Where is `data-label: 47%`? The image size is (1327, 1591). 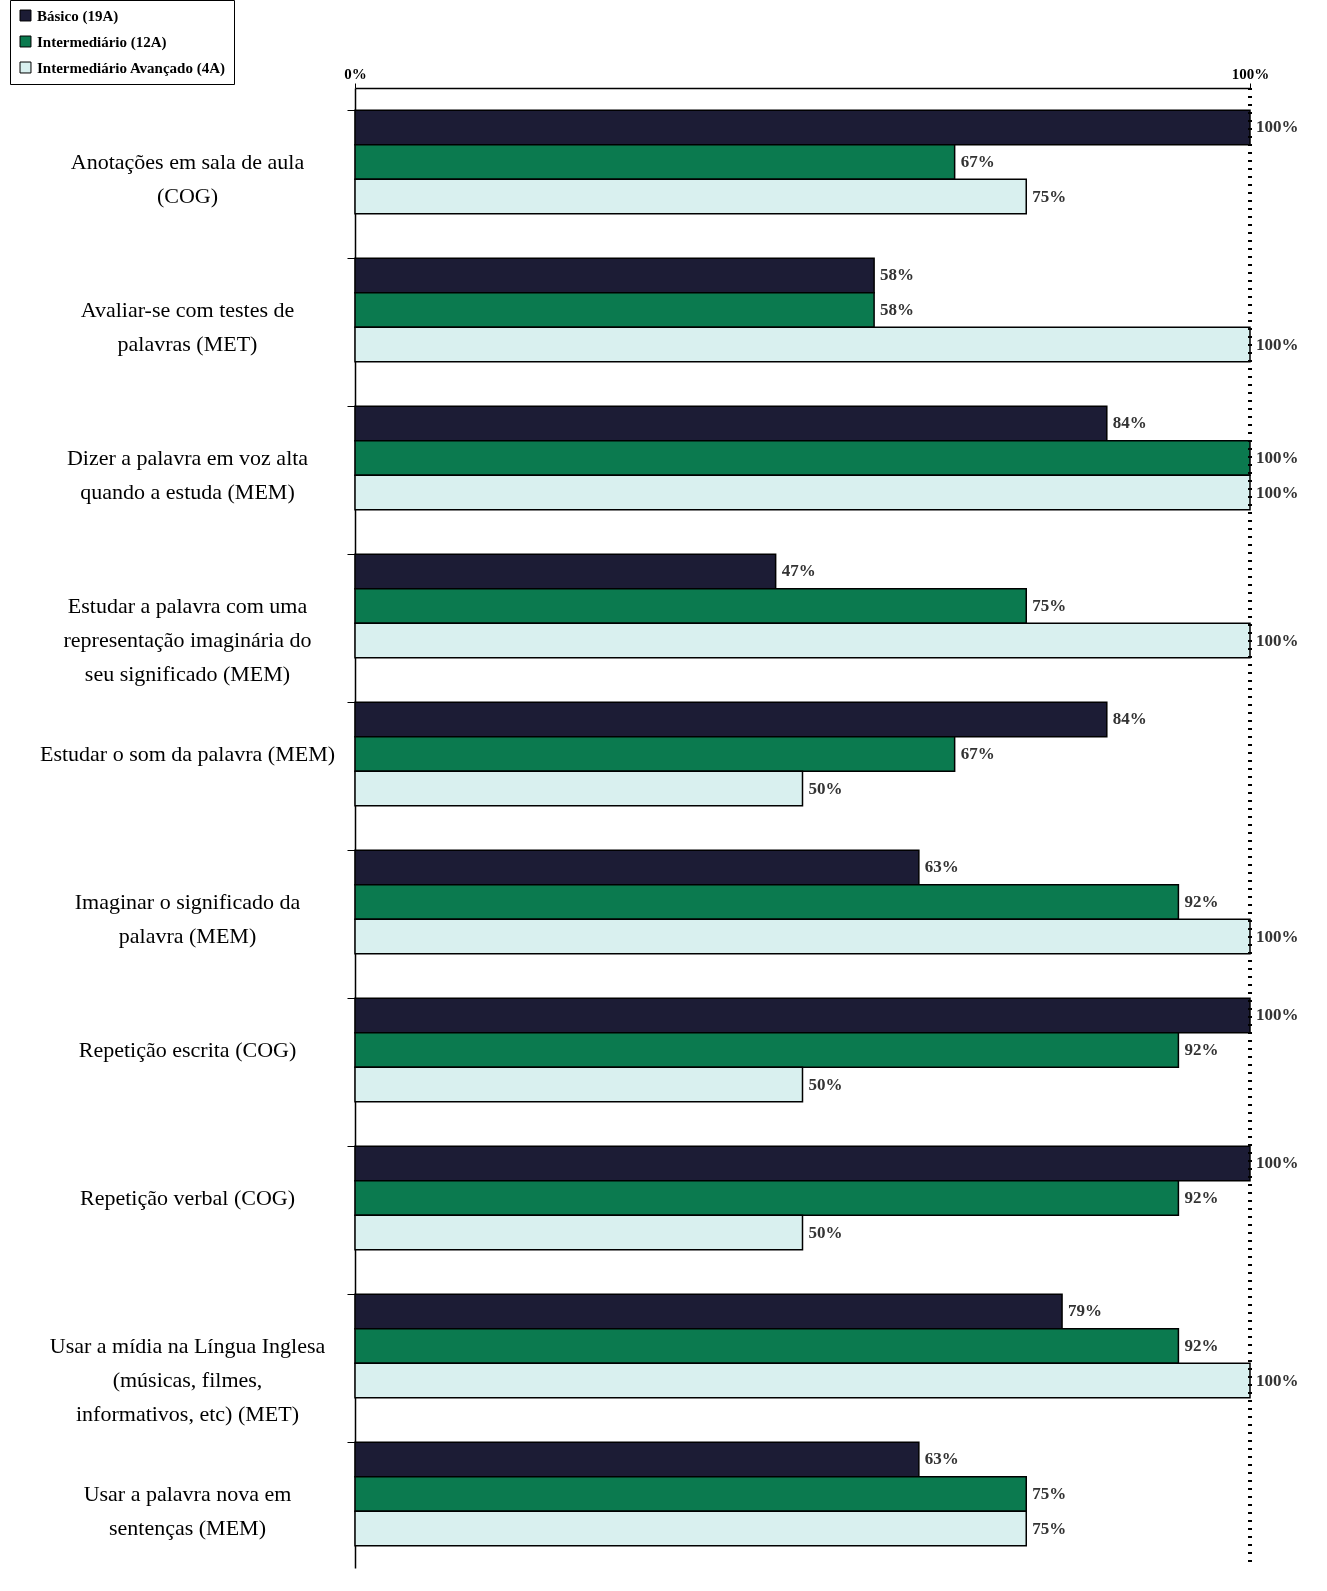 data-label: 47% is located at coordinates (798, 571).